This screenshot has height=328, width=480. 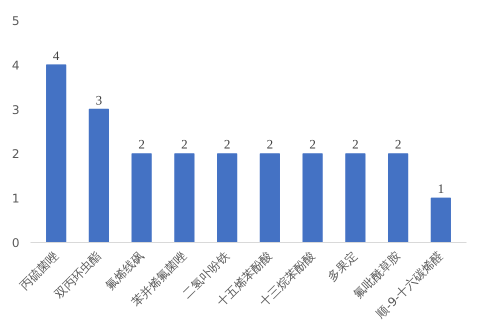 What do you see at coordinates (99, 100) in the screenshot?
I see `data-label: 3` at bounding box center [99, 100].